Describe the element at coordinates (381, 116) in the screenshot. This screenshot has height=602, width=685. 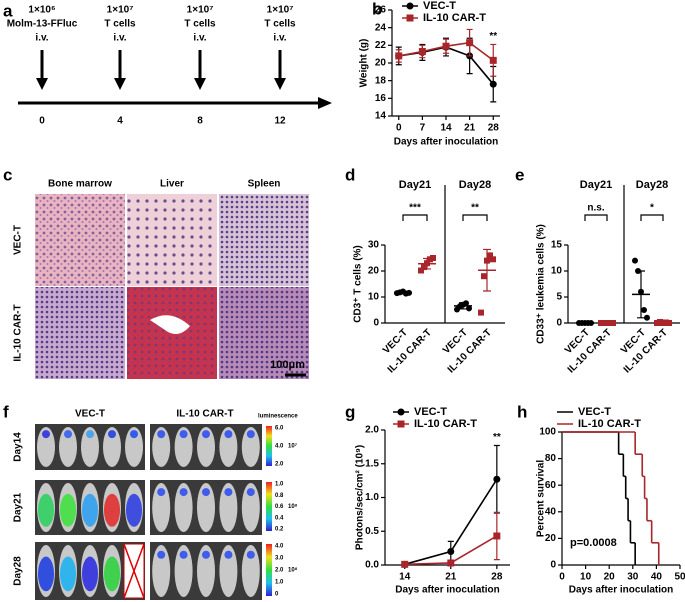
I see `y-tick-label: 14` at that location.